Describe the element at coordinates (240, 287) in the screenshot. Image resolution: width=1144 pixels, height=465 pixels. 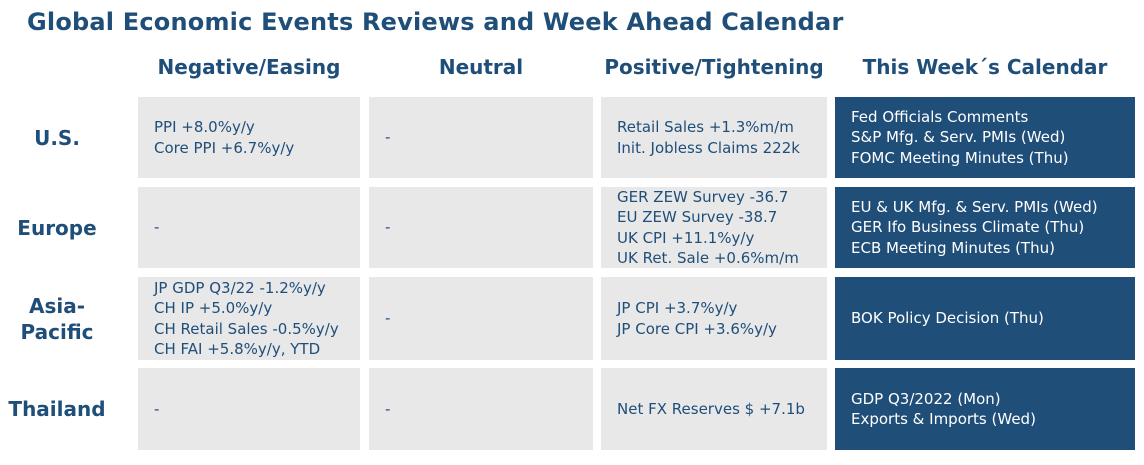
I see `cell-line: JP GDP Q3/22 -1.2%y/y` at that location.